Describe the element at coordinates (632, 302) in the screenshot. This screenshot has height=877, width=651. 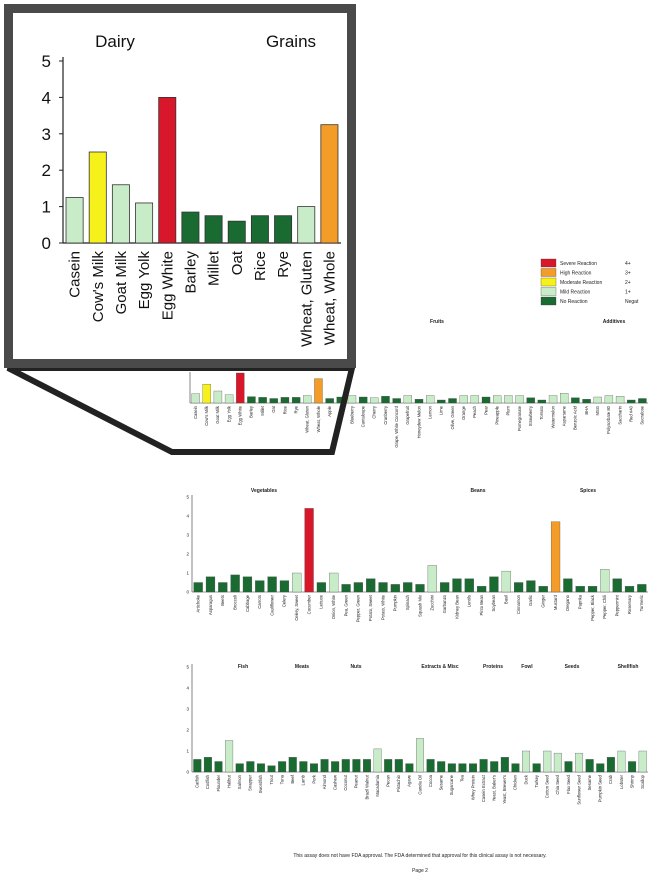
I see `legend-range: Negat` at that location.